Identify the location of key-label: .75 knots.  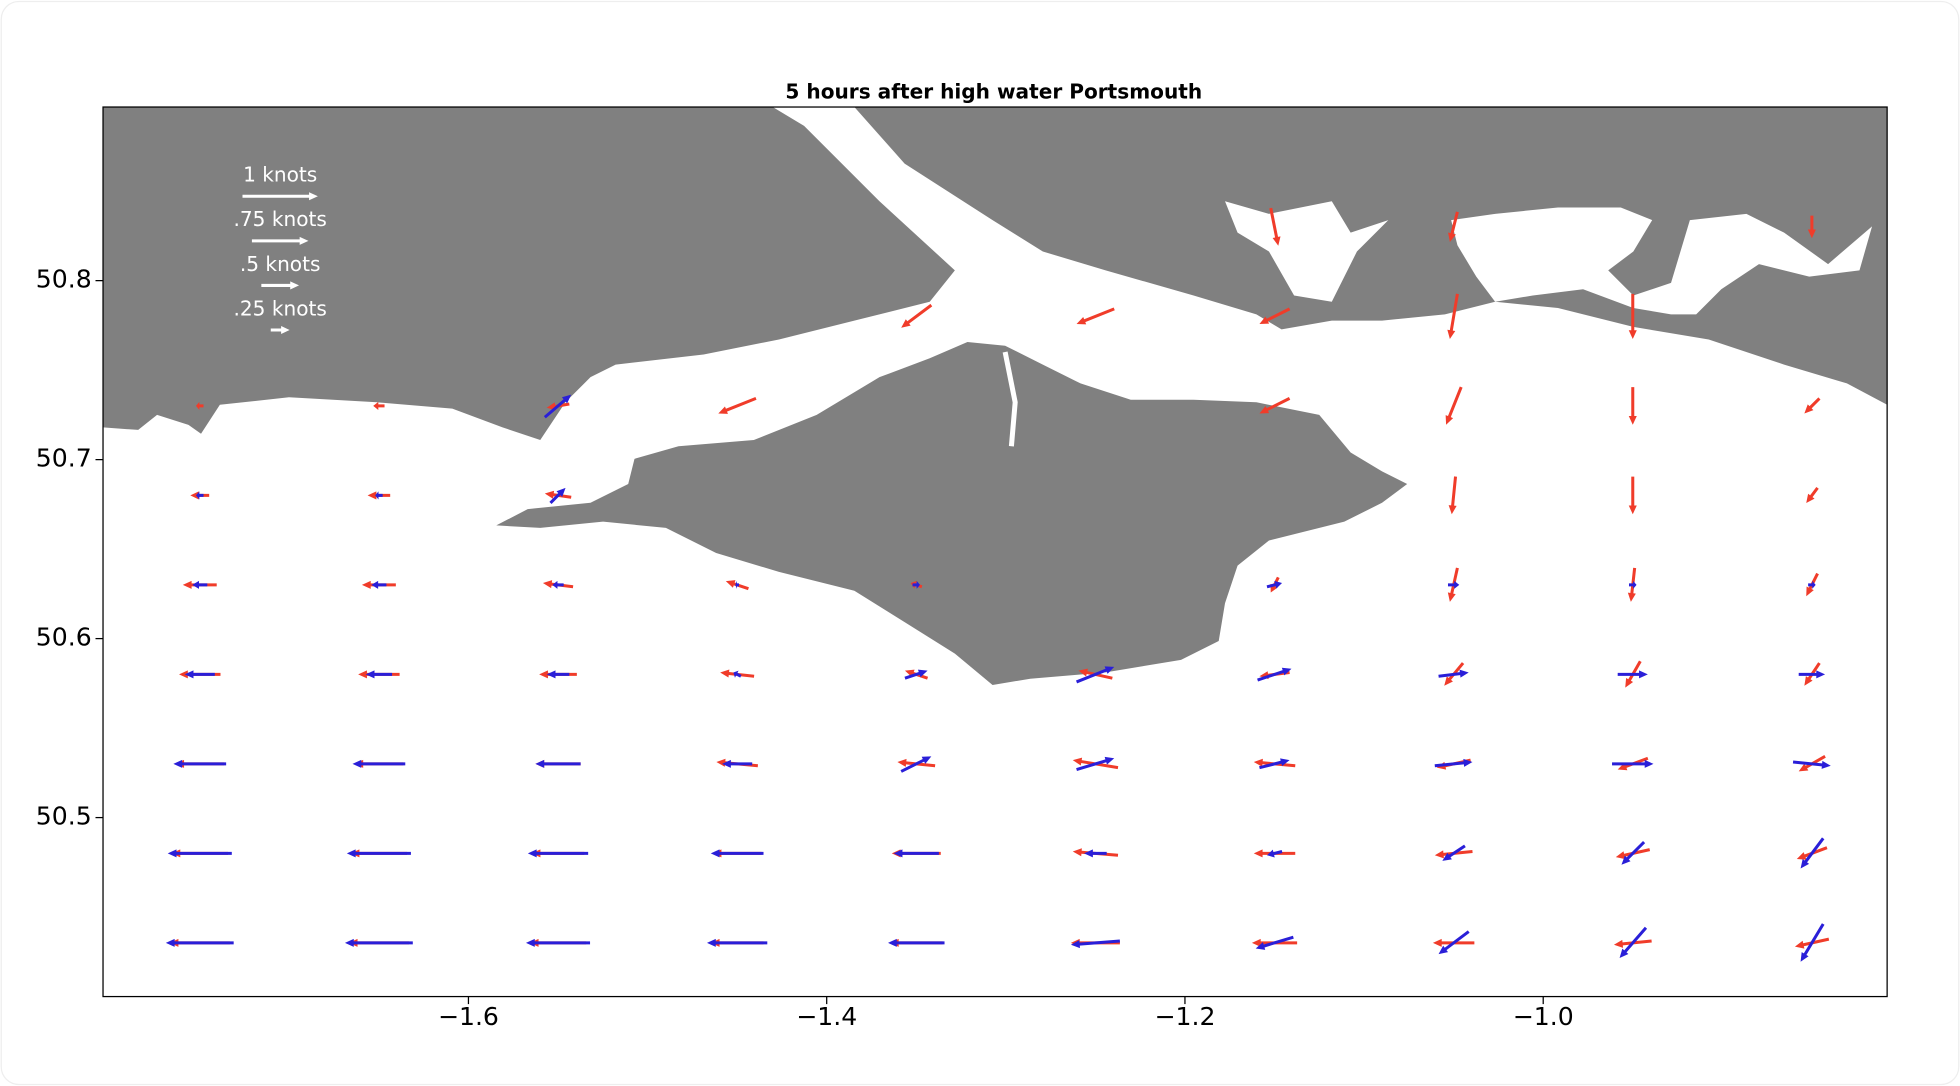
(279, 219).